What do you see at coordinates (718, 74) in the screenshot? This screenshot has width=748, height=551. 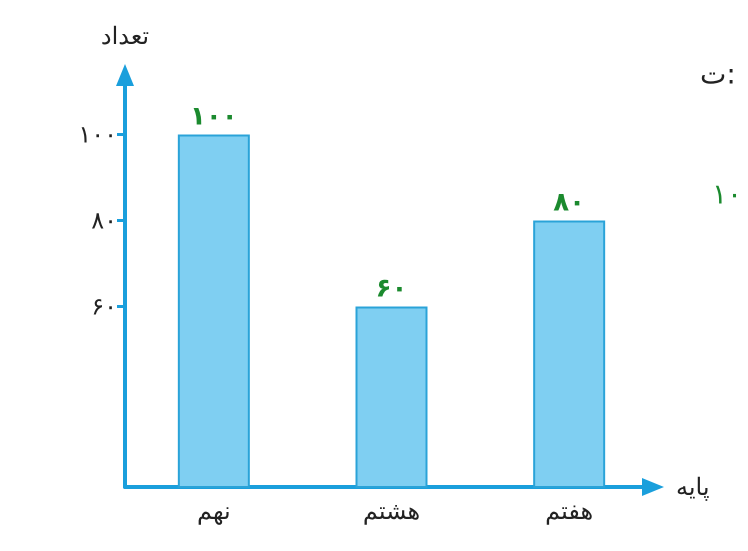 I see `text: ت:` at bounding box center [718, 74].